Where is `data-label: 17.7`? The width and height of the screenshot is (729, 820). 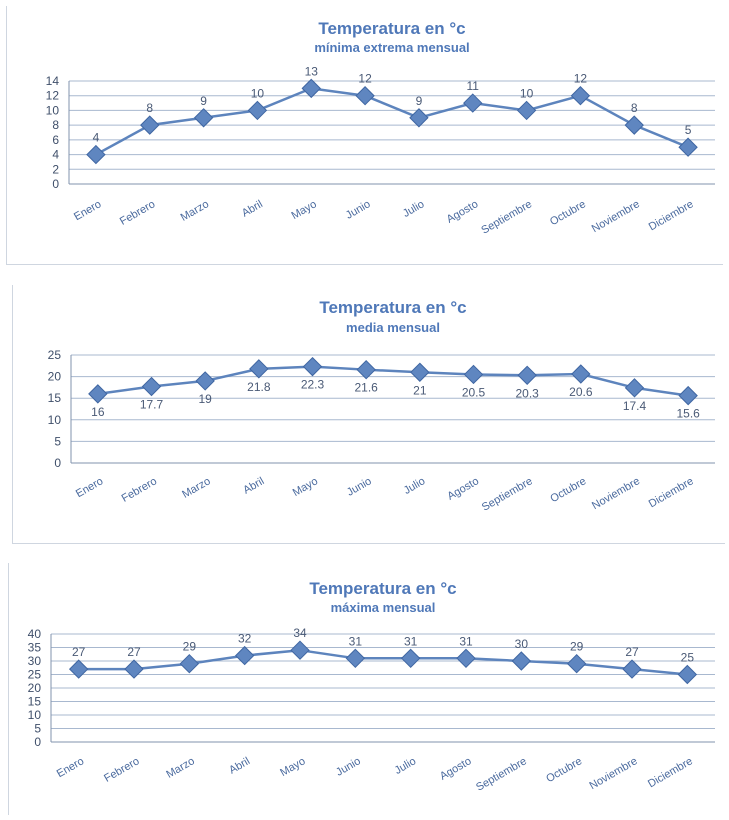 data-label: 17.7 is located at coordinates (152, 405).